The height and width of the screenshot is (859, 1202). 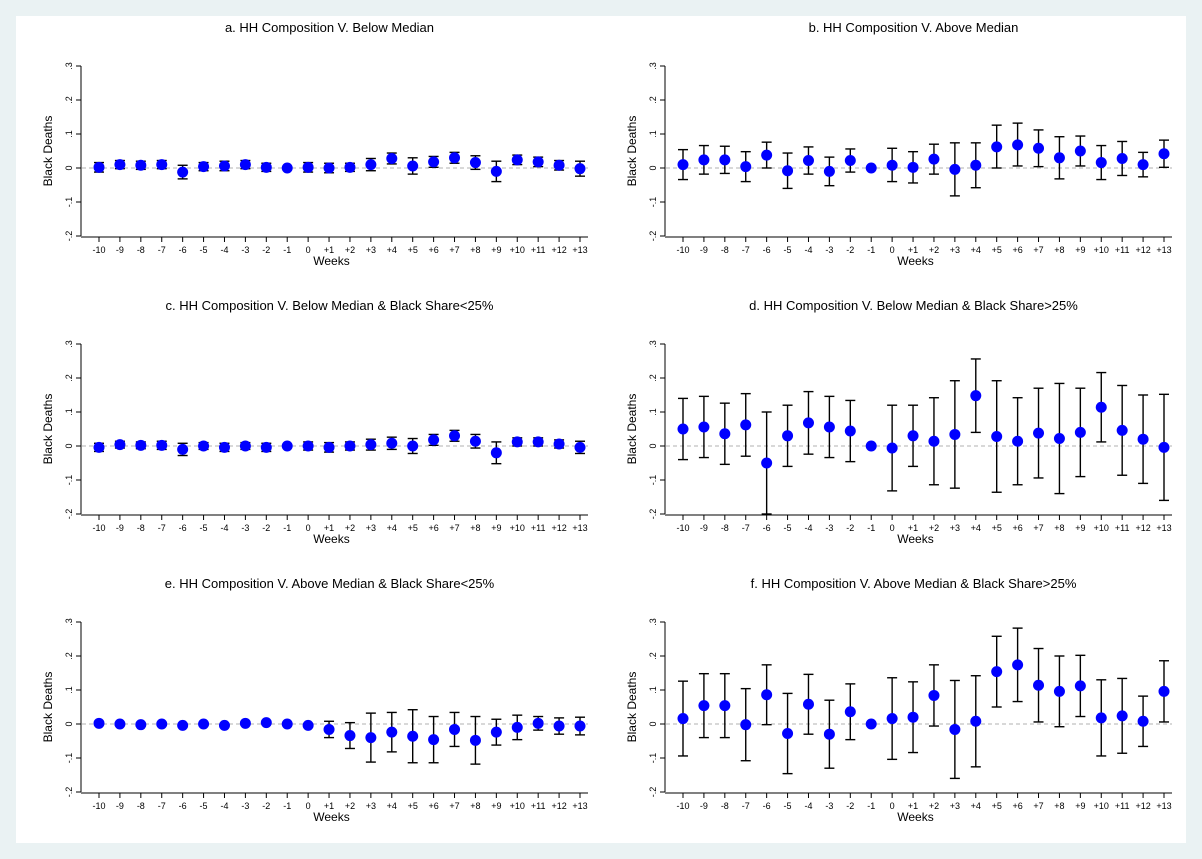 What do you see at coordinates (162, 528) in the screenshot?
I see `x-tick-label: -7` at bounding box center [162, 528].